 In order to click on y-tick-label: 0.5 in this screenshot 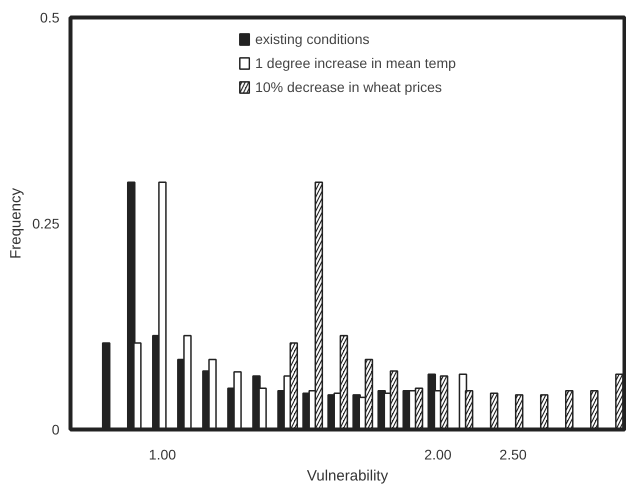, I will do `click(50, 18)`.